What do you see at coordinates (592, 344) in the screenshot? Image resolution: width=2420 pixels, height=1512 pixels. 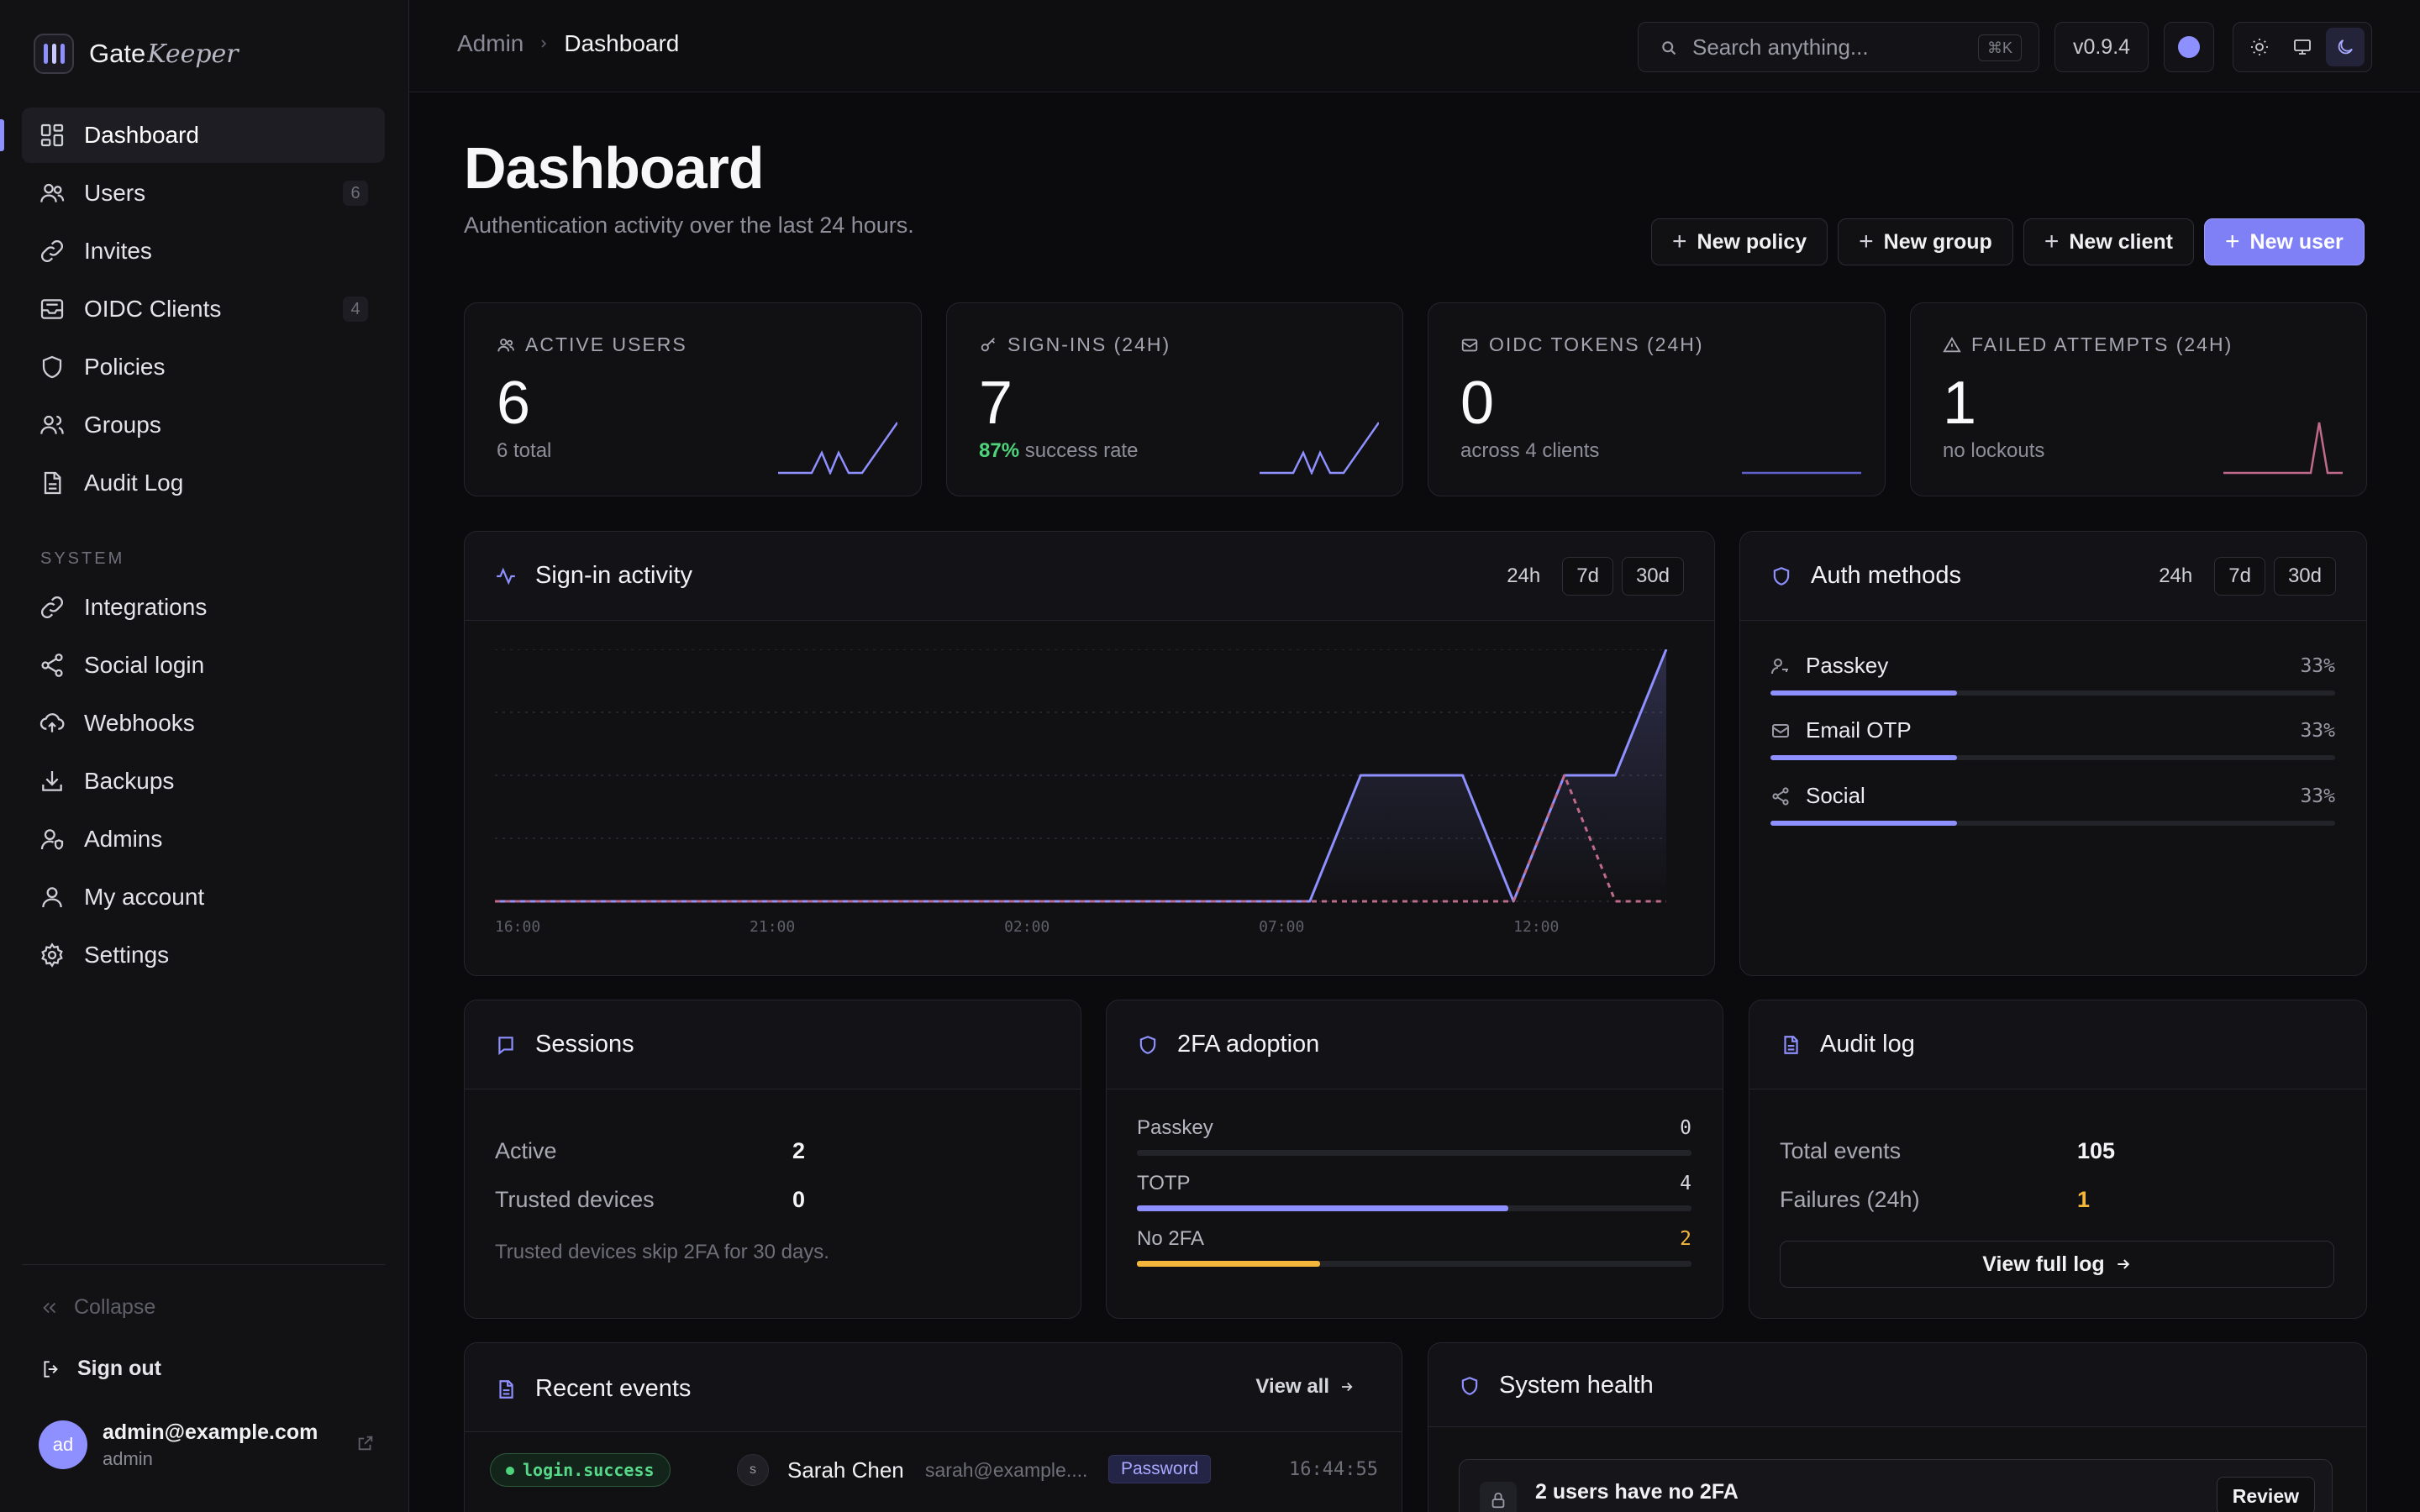 I see `stat-label: ACTIVE USERS` at bounding box center [592, 344].